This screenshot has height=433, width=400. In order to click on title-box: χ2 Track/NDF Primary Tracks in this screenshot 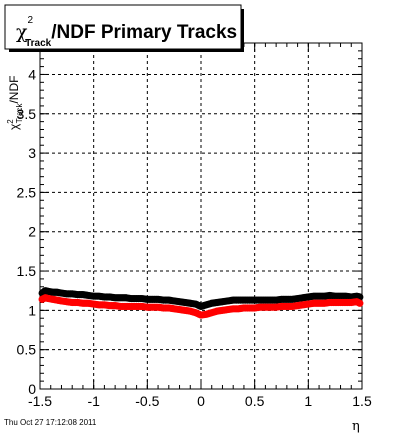, I will do `click(124, 28)`.